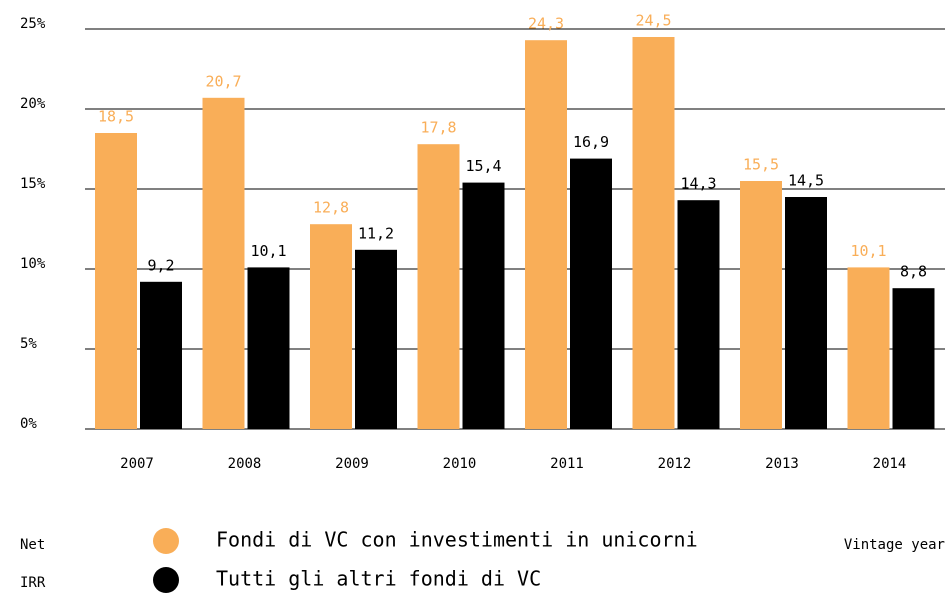 This screenshot has width=948, height=596. I want to click on value-label: 16,9, so click(591, 142).